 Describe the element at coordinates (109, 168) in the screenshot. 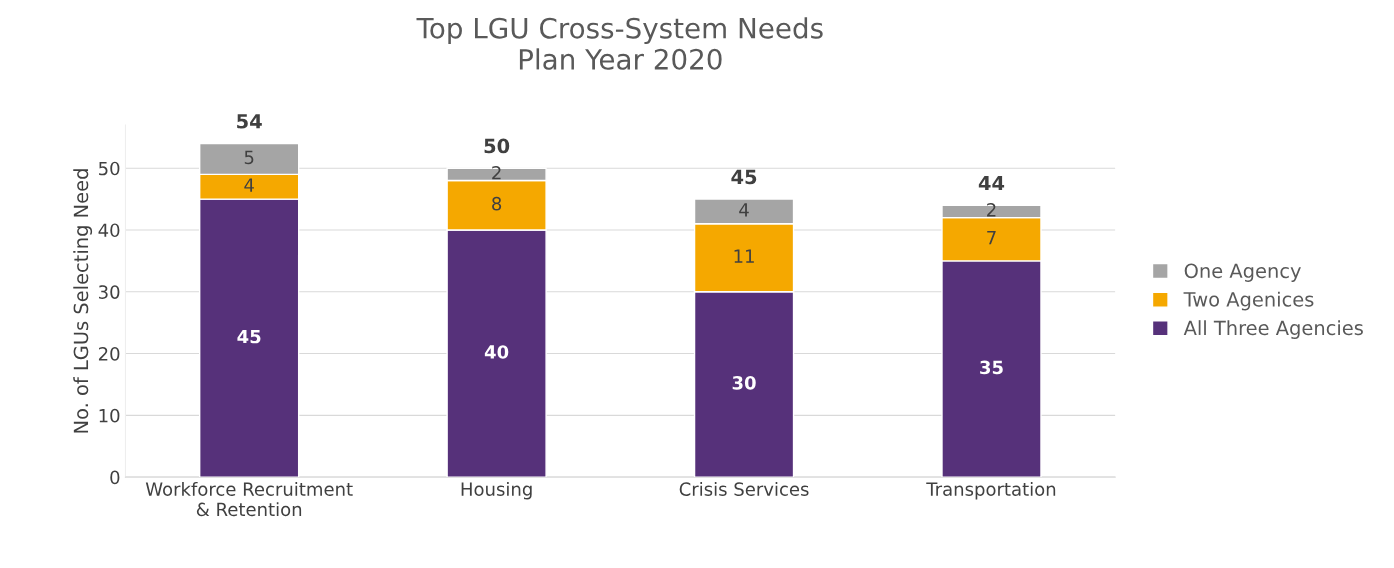

I see `y-tick-label: 50` at that location.